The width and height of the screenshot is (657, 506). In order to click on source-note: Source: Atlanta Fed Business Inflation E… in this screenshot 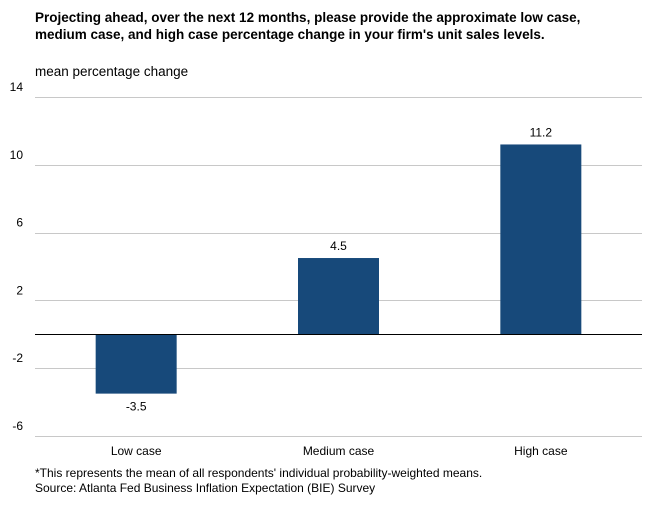, I will do `click(205, 488)`.